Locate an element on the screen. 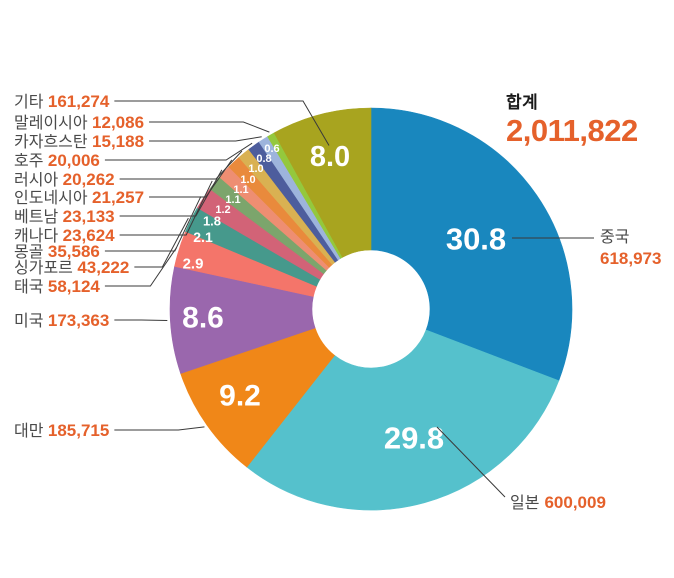 Image resolution: width=674 pixels, height=578 pixels. china-value: 618,973 is located at coordinates (631, 258).